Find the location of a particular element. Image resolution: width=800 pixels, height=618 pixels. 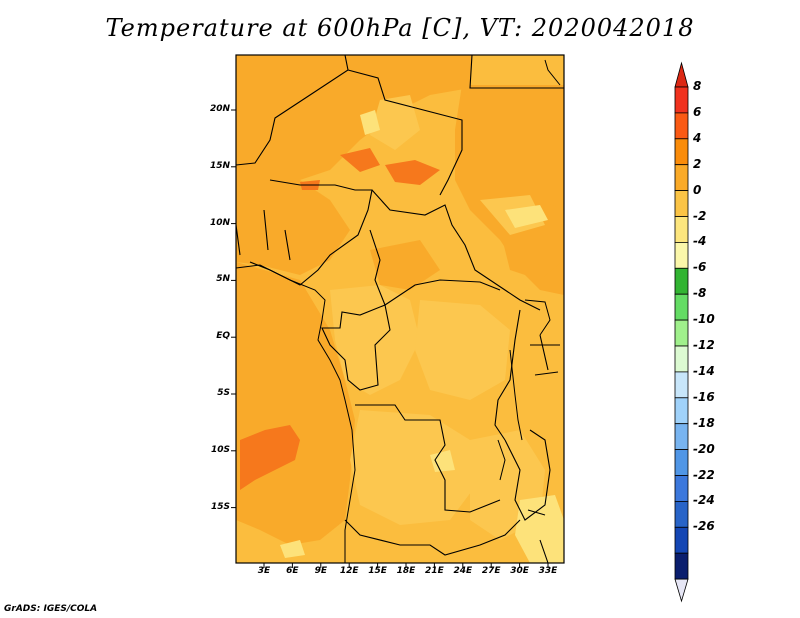

lon-label: 33E is located at coordinates (548, 571).